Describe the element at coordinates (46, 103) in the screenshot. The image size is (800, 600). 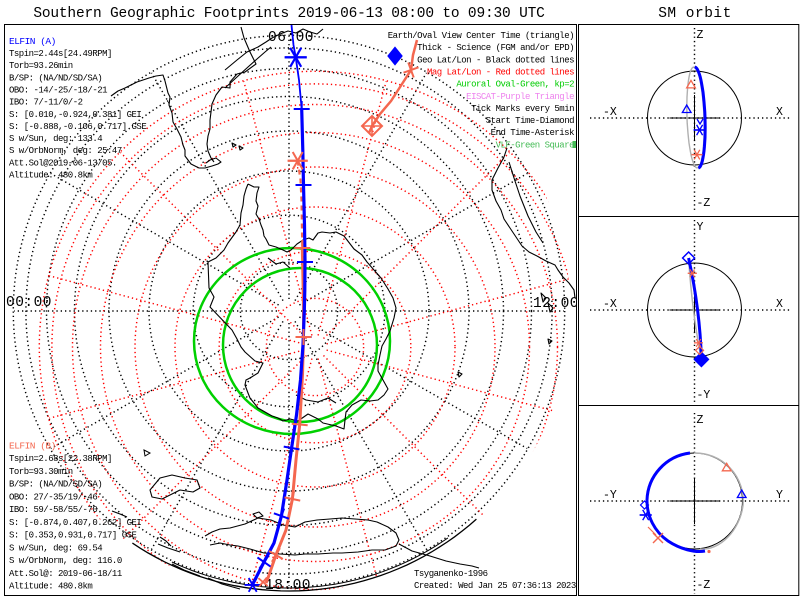
I see `svg-text: IBO: 7/-11/0/-2` at that location.